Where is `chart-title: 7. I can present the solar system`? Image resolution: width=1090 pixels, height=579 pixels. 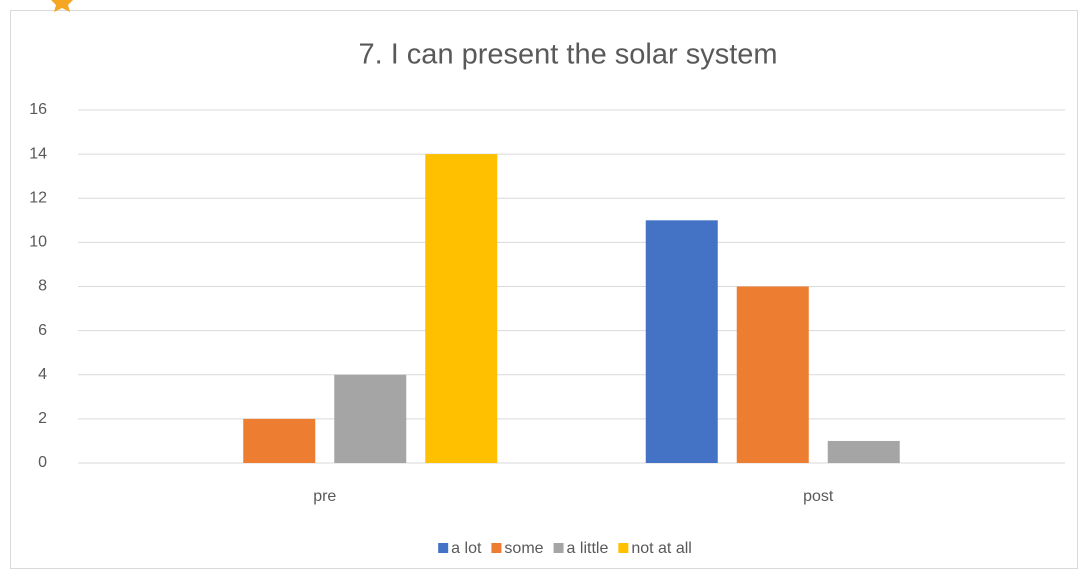 chart-title: 7. I can present the solar system is located at coordinates (567, 55).